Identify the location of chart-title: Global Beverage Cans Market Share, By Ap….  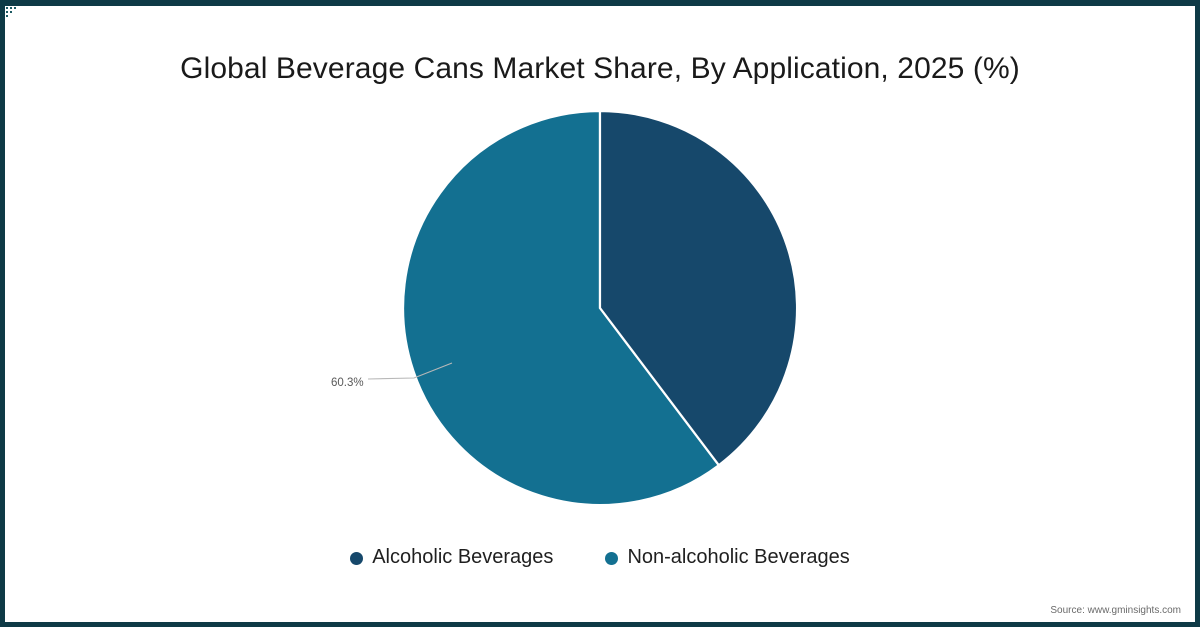
(600, 68).